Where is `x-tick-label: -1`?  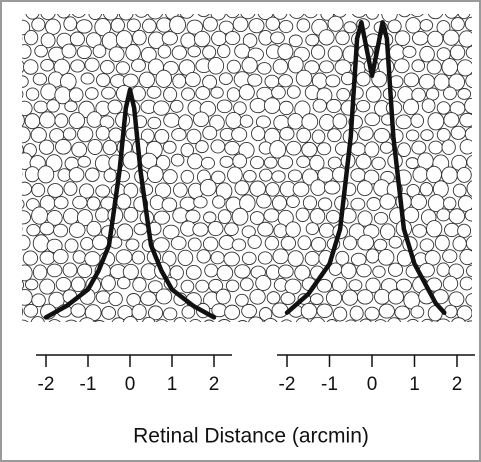 x-tick-label: -1 is located at coordinates (329, 384).